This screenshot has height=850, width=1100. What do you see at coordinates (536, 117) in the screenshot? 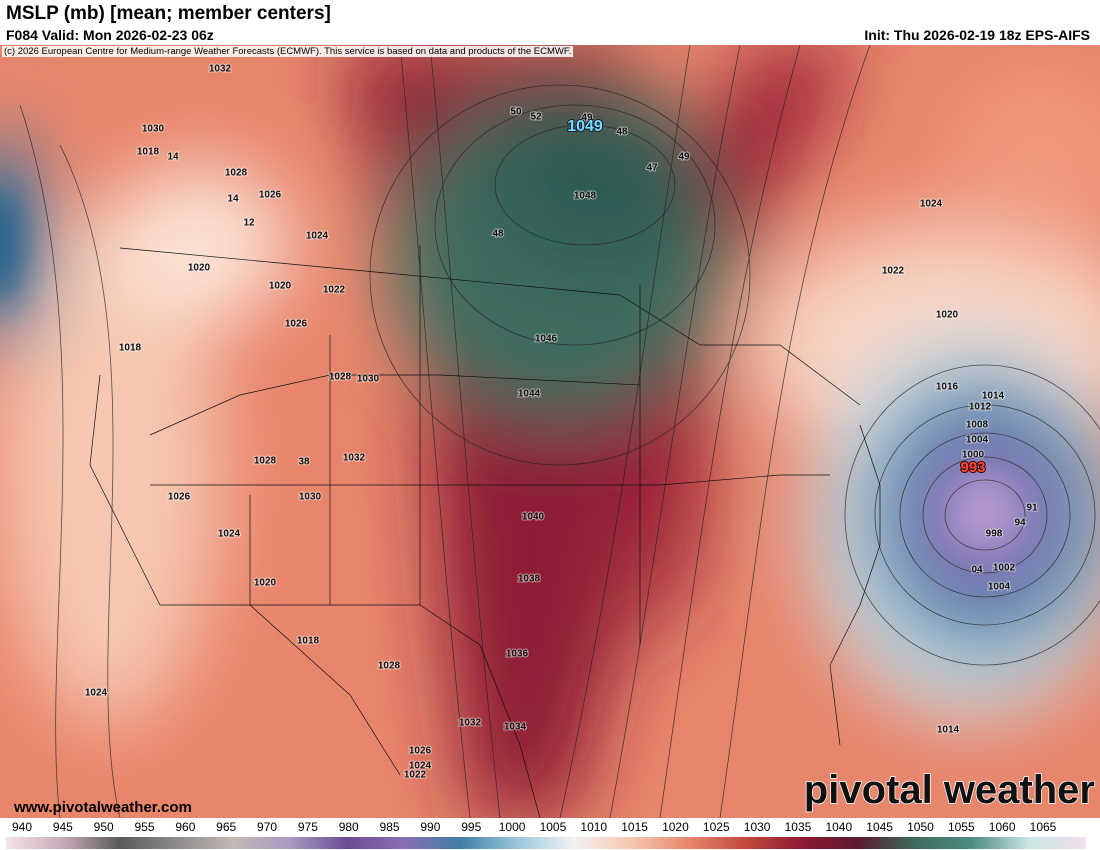
I see `isobar-label: 52` at bounding box center [536, 117].